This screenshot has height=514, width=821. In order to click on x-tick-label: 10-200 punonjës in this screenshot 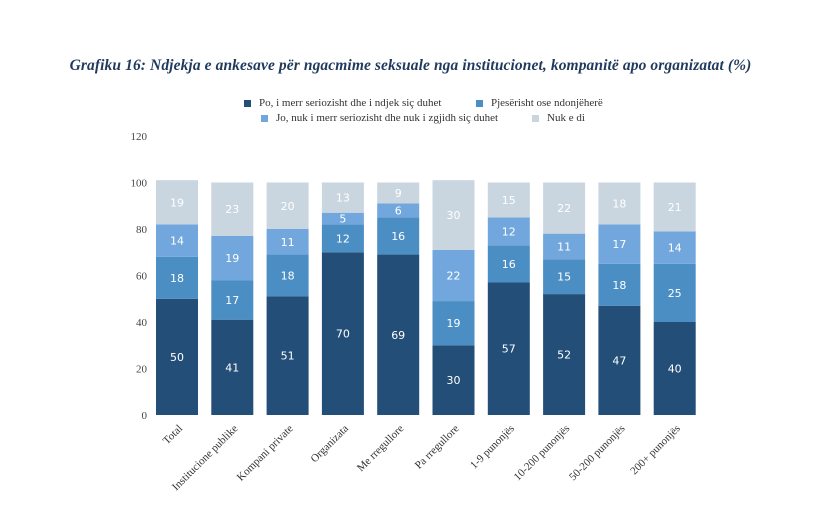, I will do `click(542, 453)`.